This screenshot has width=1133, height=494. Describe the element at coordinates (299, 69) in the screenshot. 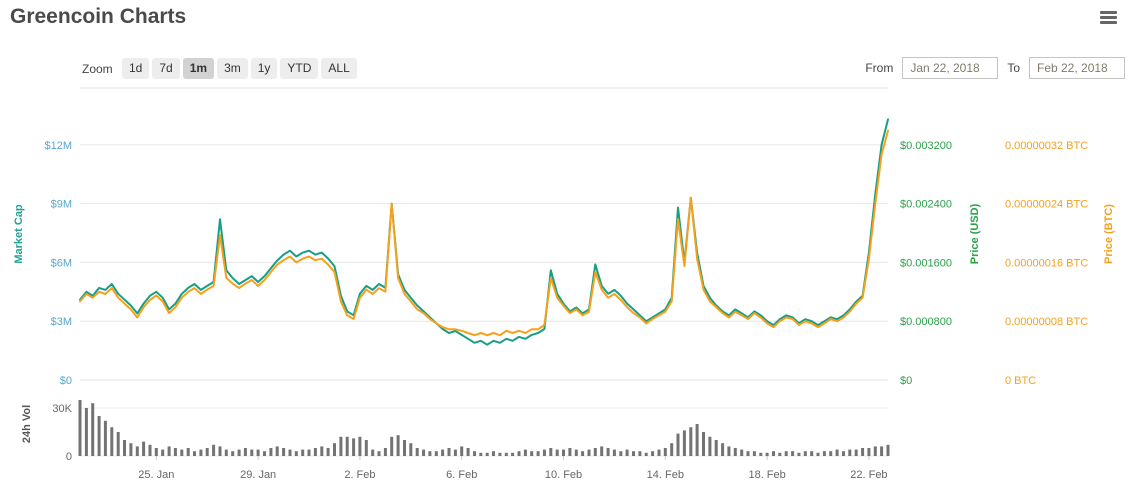

I see `zoom-button-ytd: YTD` at that location.